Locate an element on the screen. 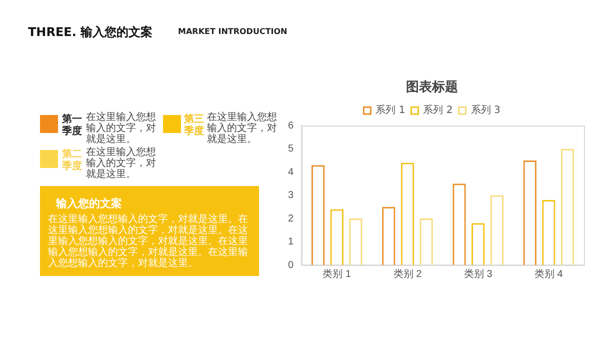  x-tick-label: 类别 2 is located at coordinates (407, 274).